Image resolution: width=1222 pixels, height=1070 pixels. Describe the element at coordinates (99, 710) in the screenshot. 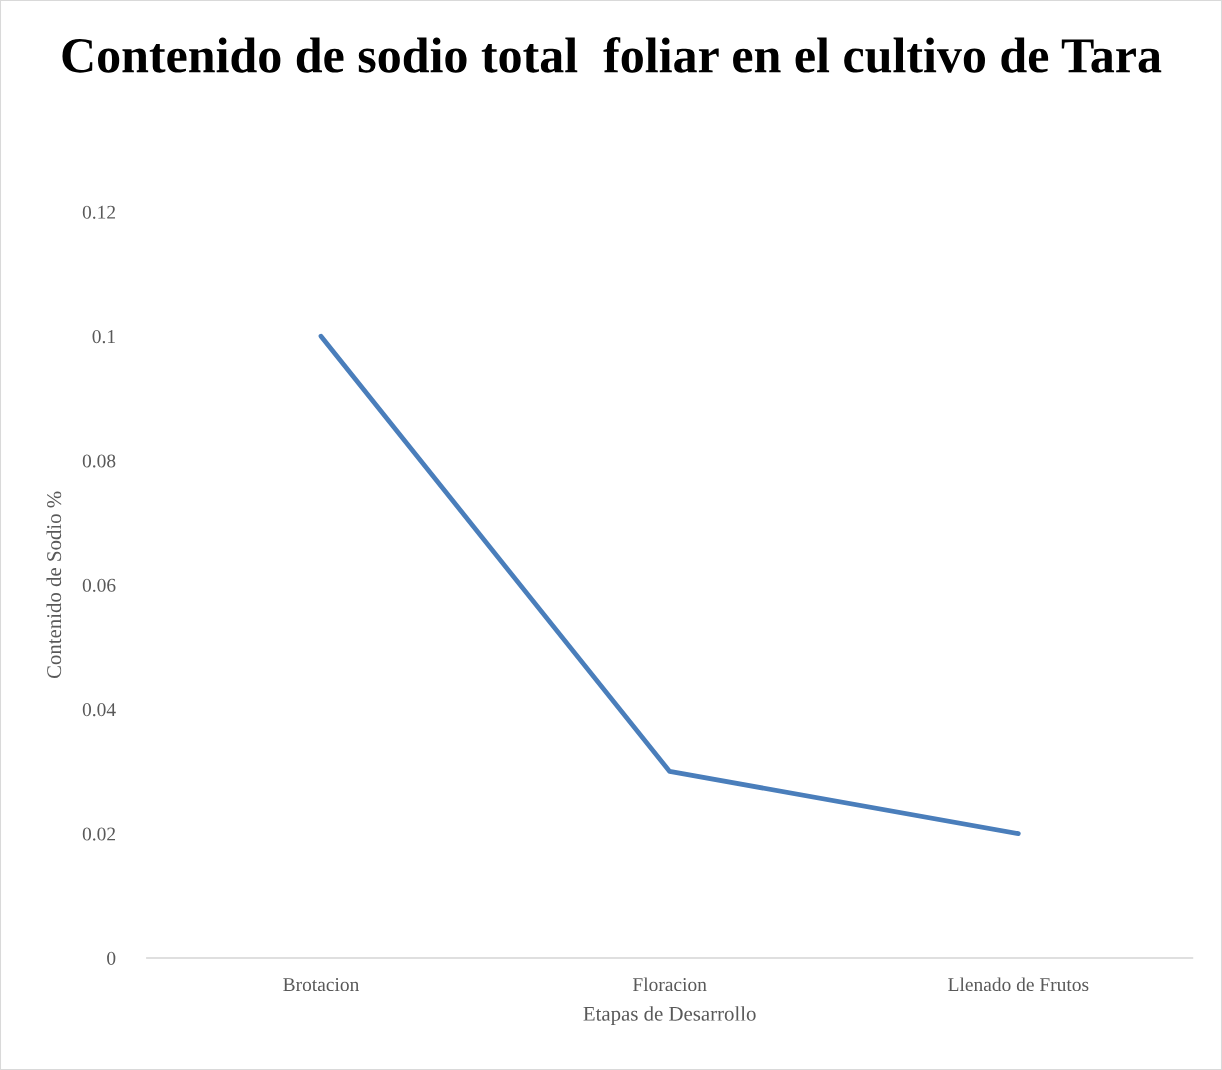

I see `y-tick-label: 0.04` at that location.